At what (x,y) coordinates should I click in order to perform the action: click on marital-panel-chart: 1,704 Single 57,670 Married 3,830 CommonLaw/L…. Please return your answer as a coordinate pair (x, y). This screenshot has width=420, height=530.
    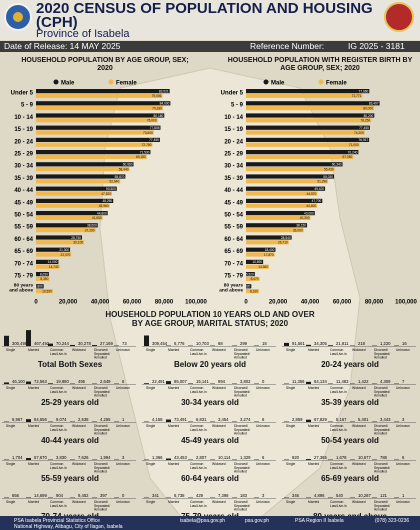
    Looking at the image, I should click on (69, 464).